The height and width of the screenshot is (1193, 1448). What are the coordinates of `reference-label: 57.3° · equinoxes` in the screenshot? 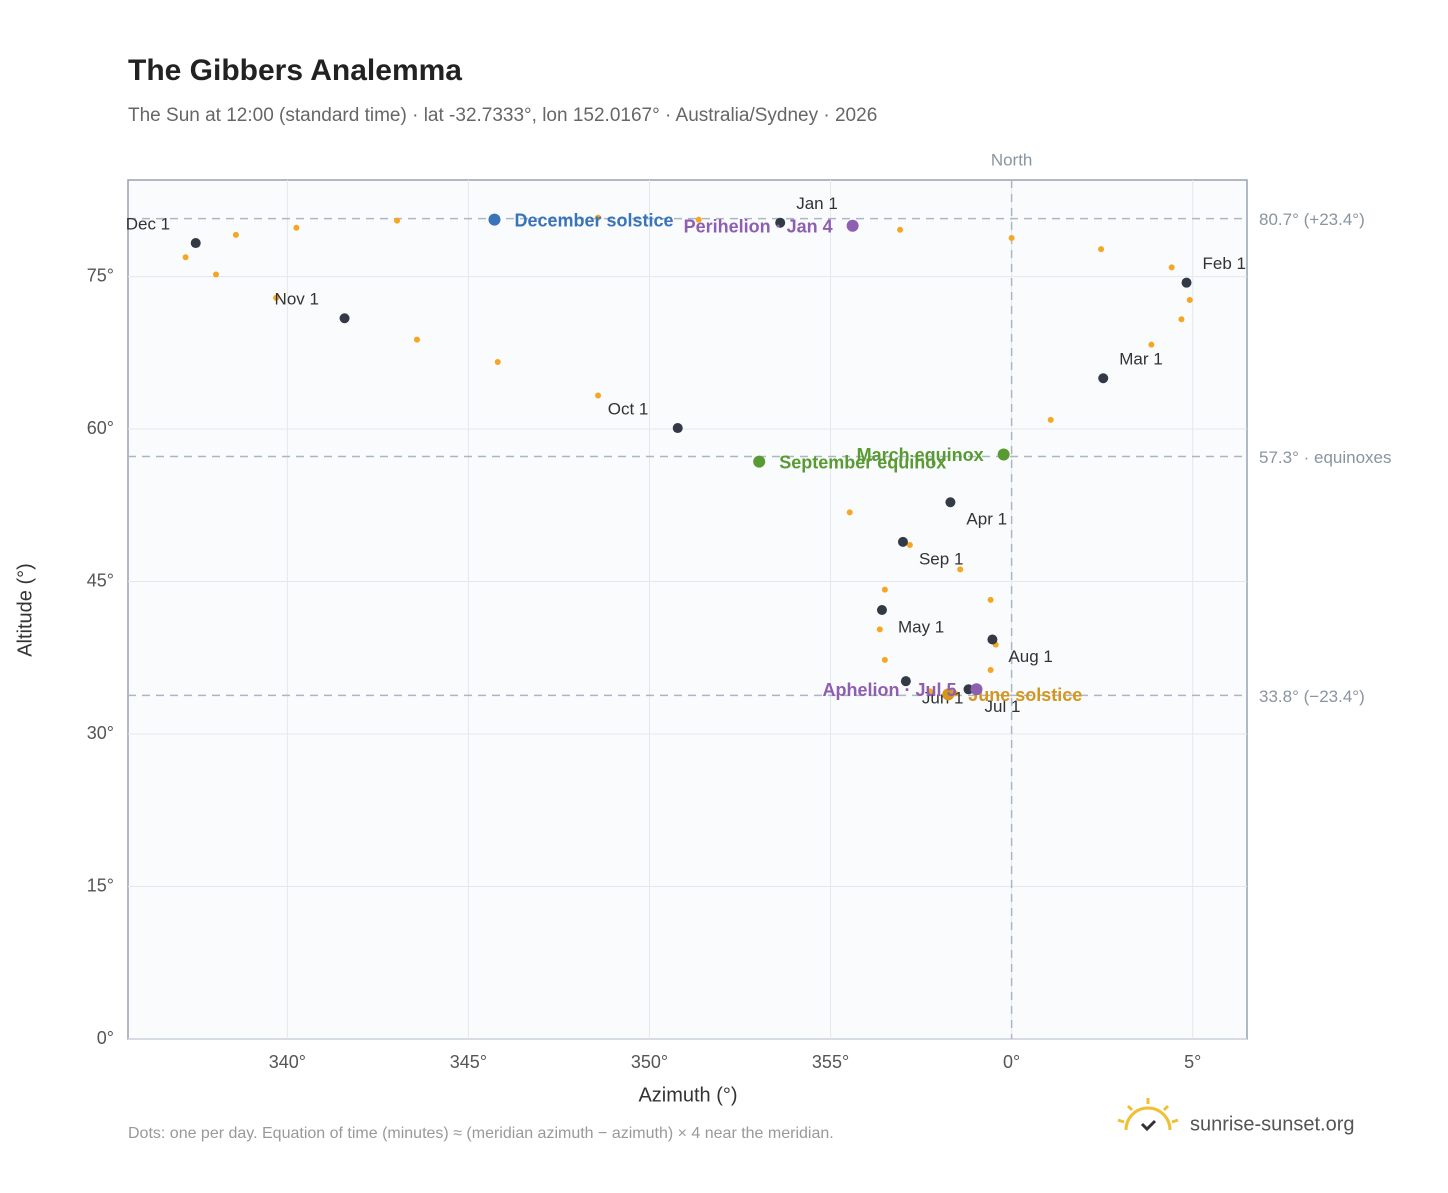 It's located at (1325, 457).